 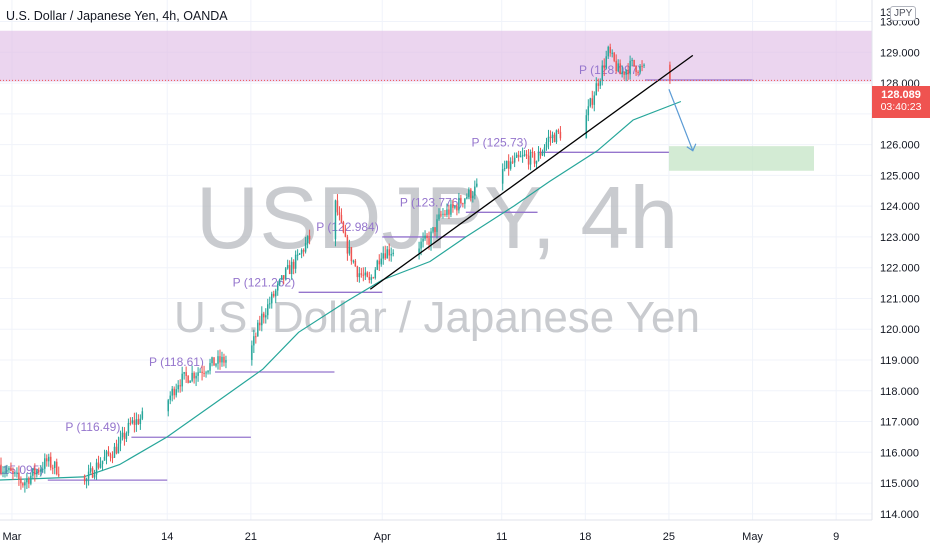 What do you see at coordinates (11, 537) in the screenshot?
I see `time-tick-label: Mar` at bounding box center [11, 537].